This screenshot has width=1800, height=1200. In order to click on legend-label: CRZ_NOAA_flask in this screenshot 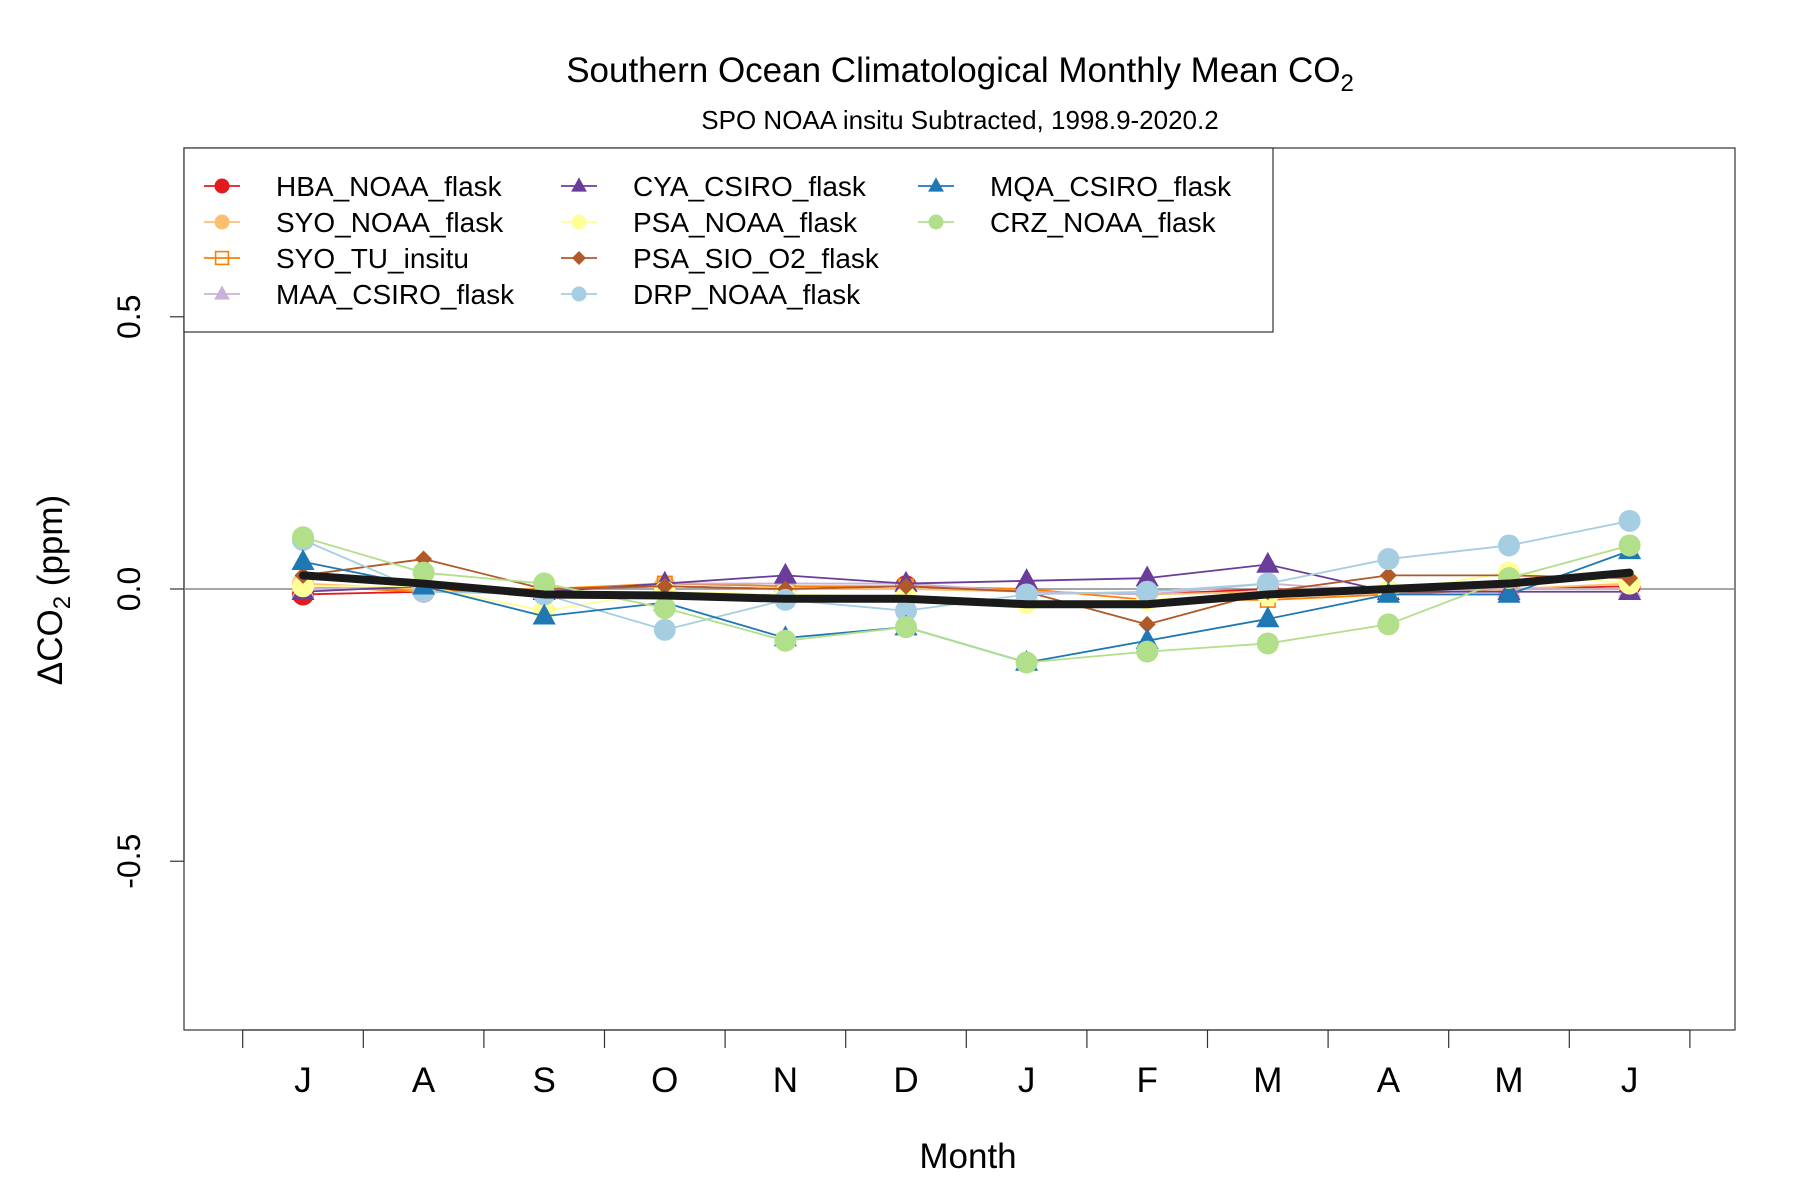, I will do `click(1103, 222)`.